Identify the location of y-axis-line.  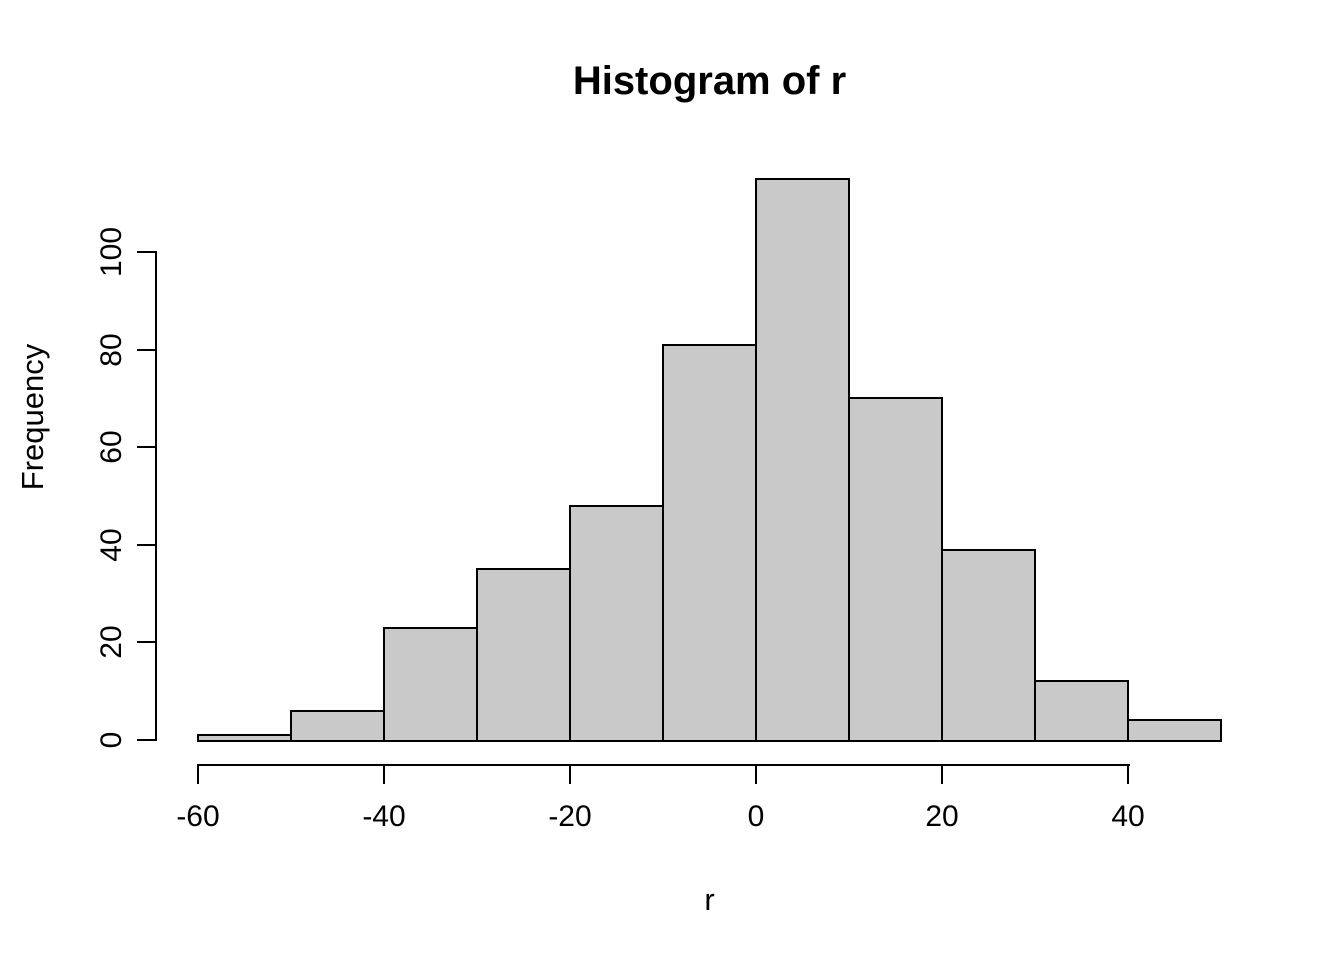
(156, 496).